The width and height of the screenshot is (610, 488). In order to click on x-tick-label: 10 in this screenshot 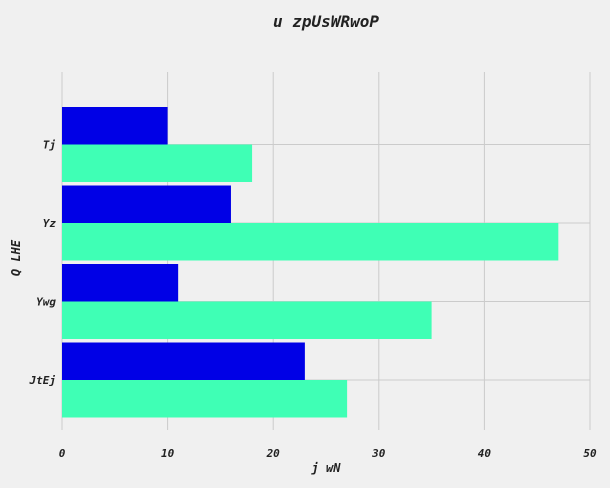, I will do `click(168, 453)`.